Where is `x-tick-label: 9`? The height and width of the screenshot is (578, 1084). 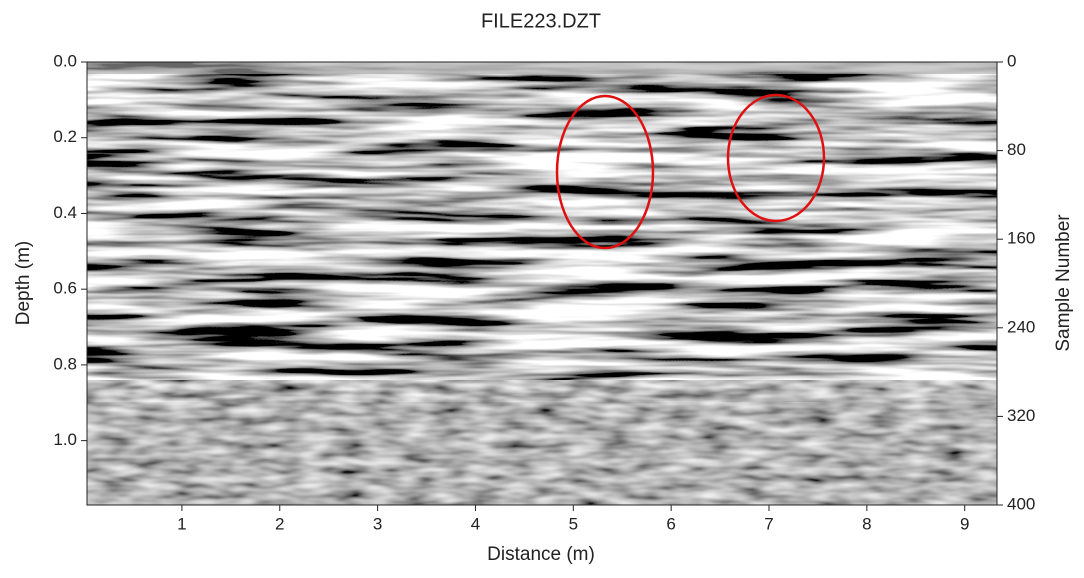
x-tick-label: 9 is located at coordinates (964, 523).